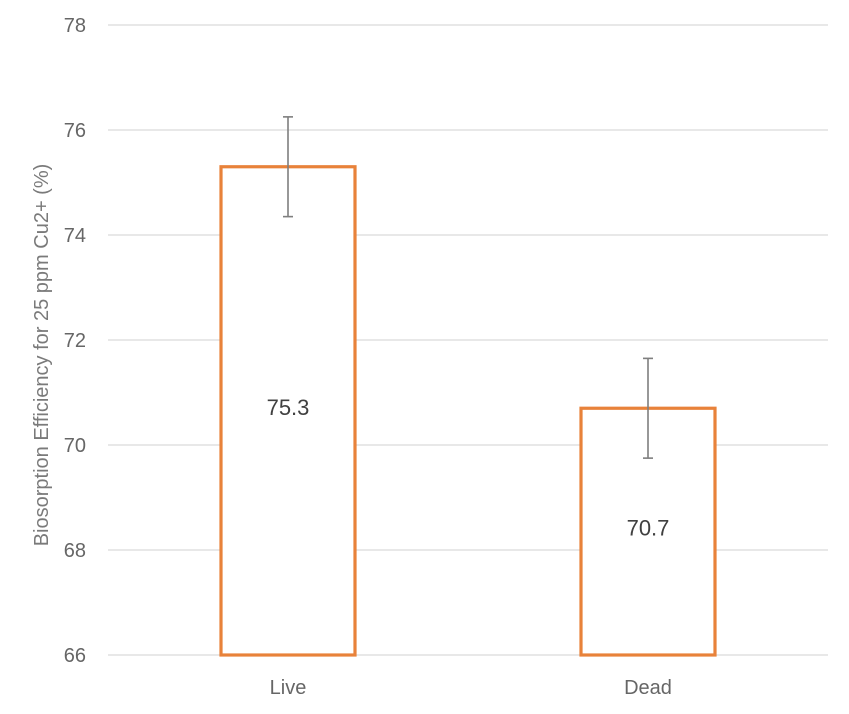 The height and width of the screenshot is (714, 849). What do you see at coordinates (75, 551) in the screenshot?
I see `y-tick-label: 68` at bounding box center [75, 551].